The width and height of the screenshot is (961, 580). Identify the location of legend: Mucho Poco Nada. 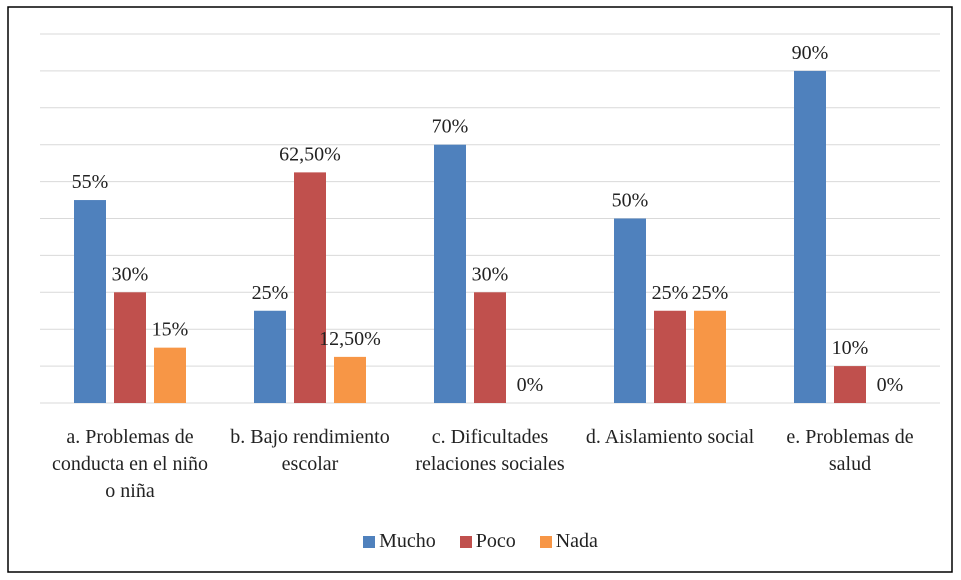
(480, 541).